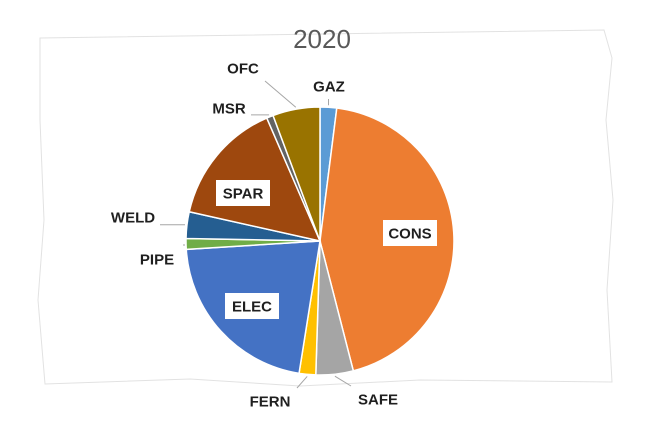 This screenshot has width=645, height=424. I want to click on label-box-spar, so click(243, 193).